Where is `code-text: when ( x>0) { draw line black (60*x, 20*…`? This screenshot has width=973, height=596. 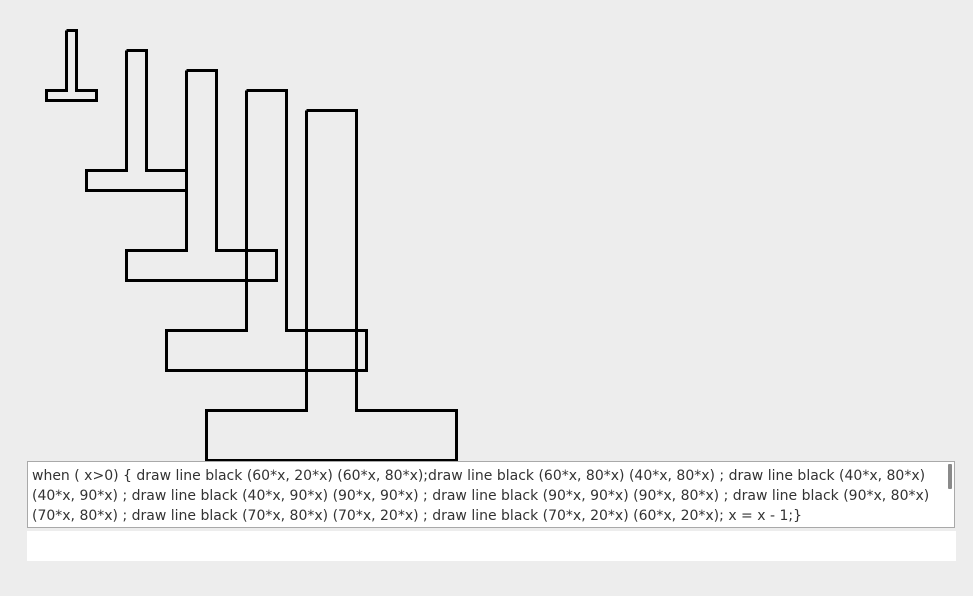 code-text: when ( x>0) { draw line black (60*x, 20*… is located at coordinates (481, 496).